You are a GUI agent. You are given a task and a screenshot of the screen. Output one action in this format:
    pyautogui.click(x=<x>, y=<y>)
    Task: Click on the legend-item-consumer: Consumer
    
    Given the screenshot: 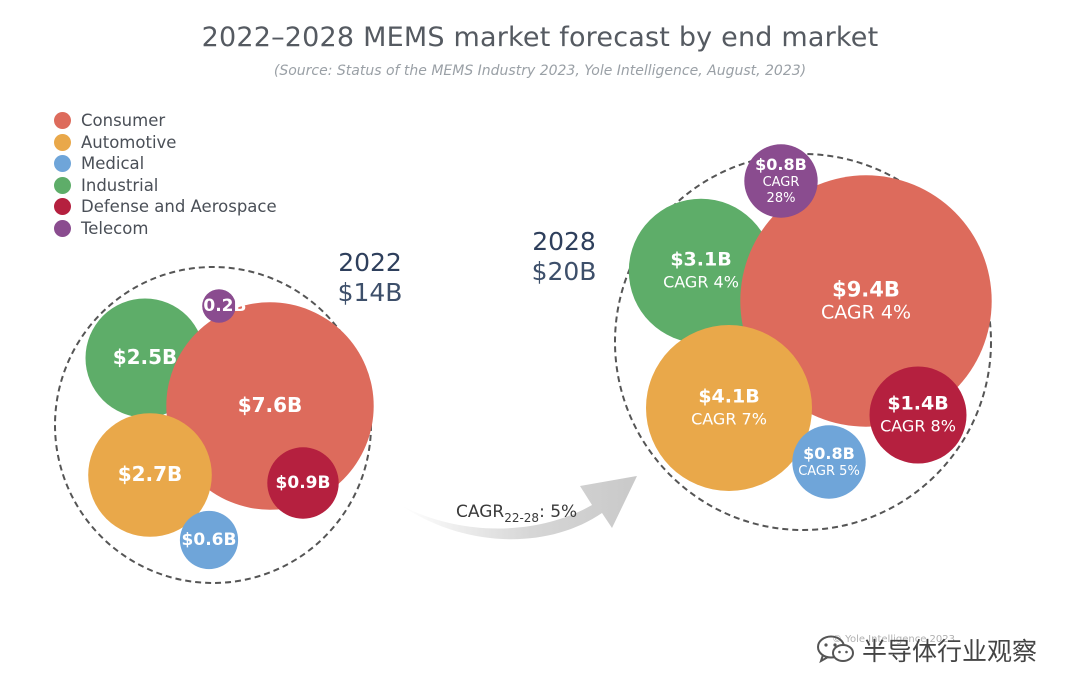 What is the action you would take?
    pyautogui.click(x=165, y=121)
    